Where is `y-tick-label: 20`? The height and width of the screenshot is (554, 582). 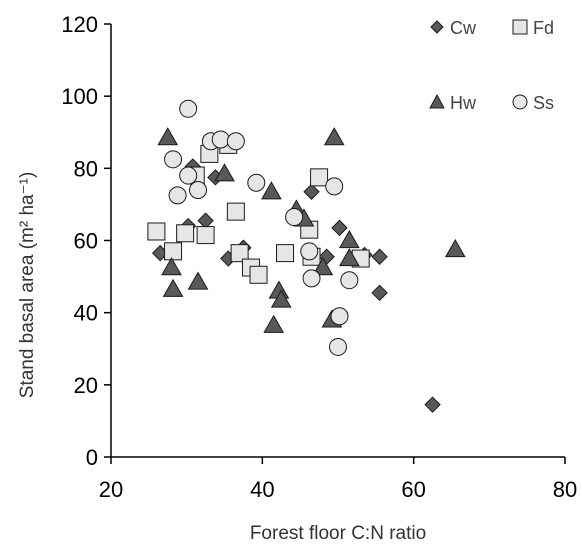 y-tick-label: 20 is located at coordinates (86, 385).